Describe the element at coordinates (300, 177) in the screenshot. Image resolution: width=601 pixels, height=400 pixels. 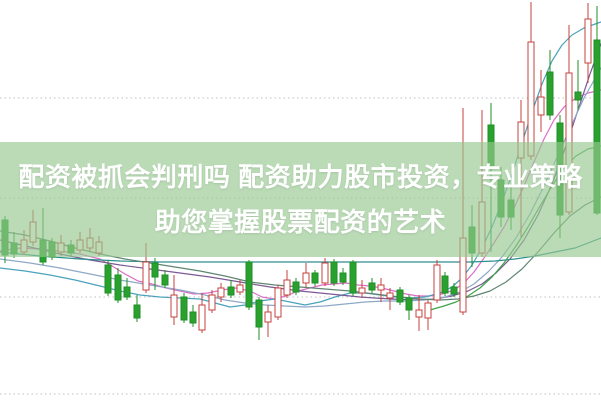
I see `headline-line-1: 配资被抓会判刑吗 配资助力股市投资，专业策略` at that location.